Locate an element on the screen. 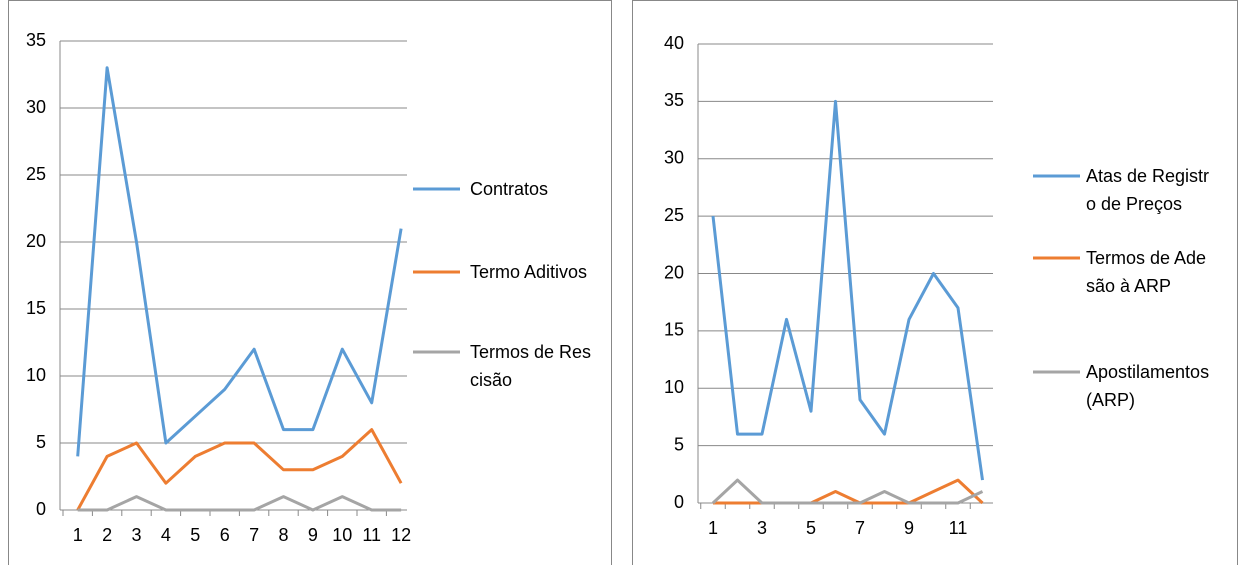 Image resolution: width=1246 pixels, height=565 pixels. legend-label: Termo Aditivos is located at coordinates (529, 272).